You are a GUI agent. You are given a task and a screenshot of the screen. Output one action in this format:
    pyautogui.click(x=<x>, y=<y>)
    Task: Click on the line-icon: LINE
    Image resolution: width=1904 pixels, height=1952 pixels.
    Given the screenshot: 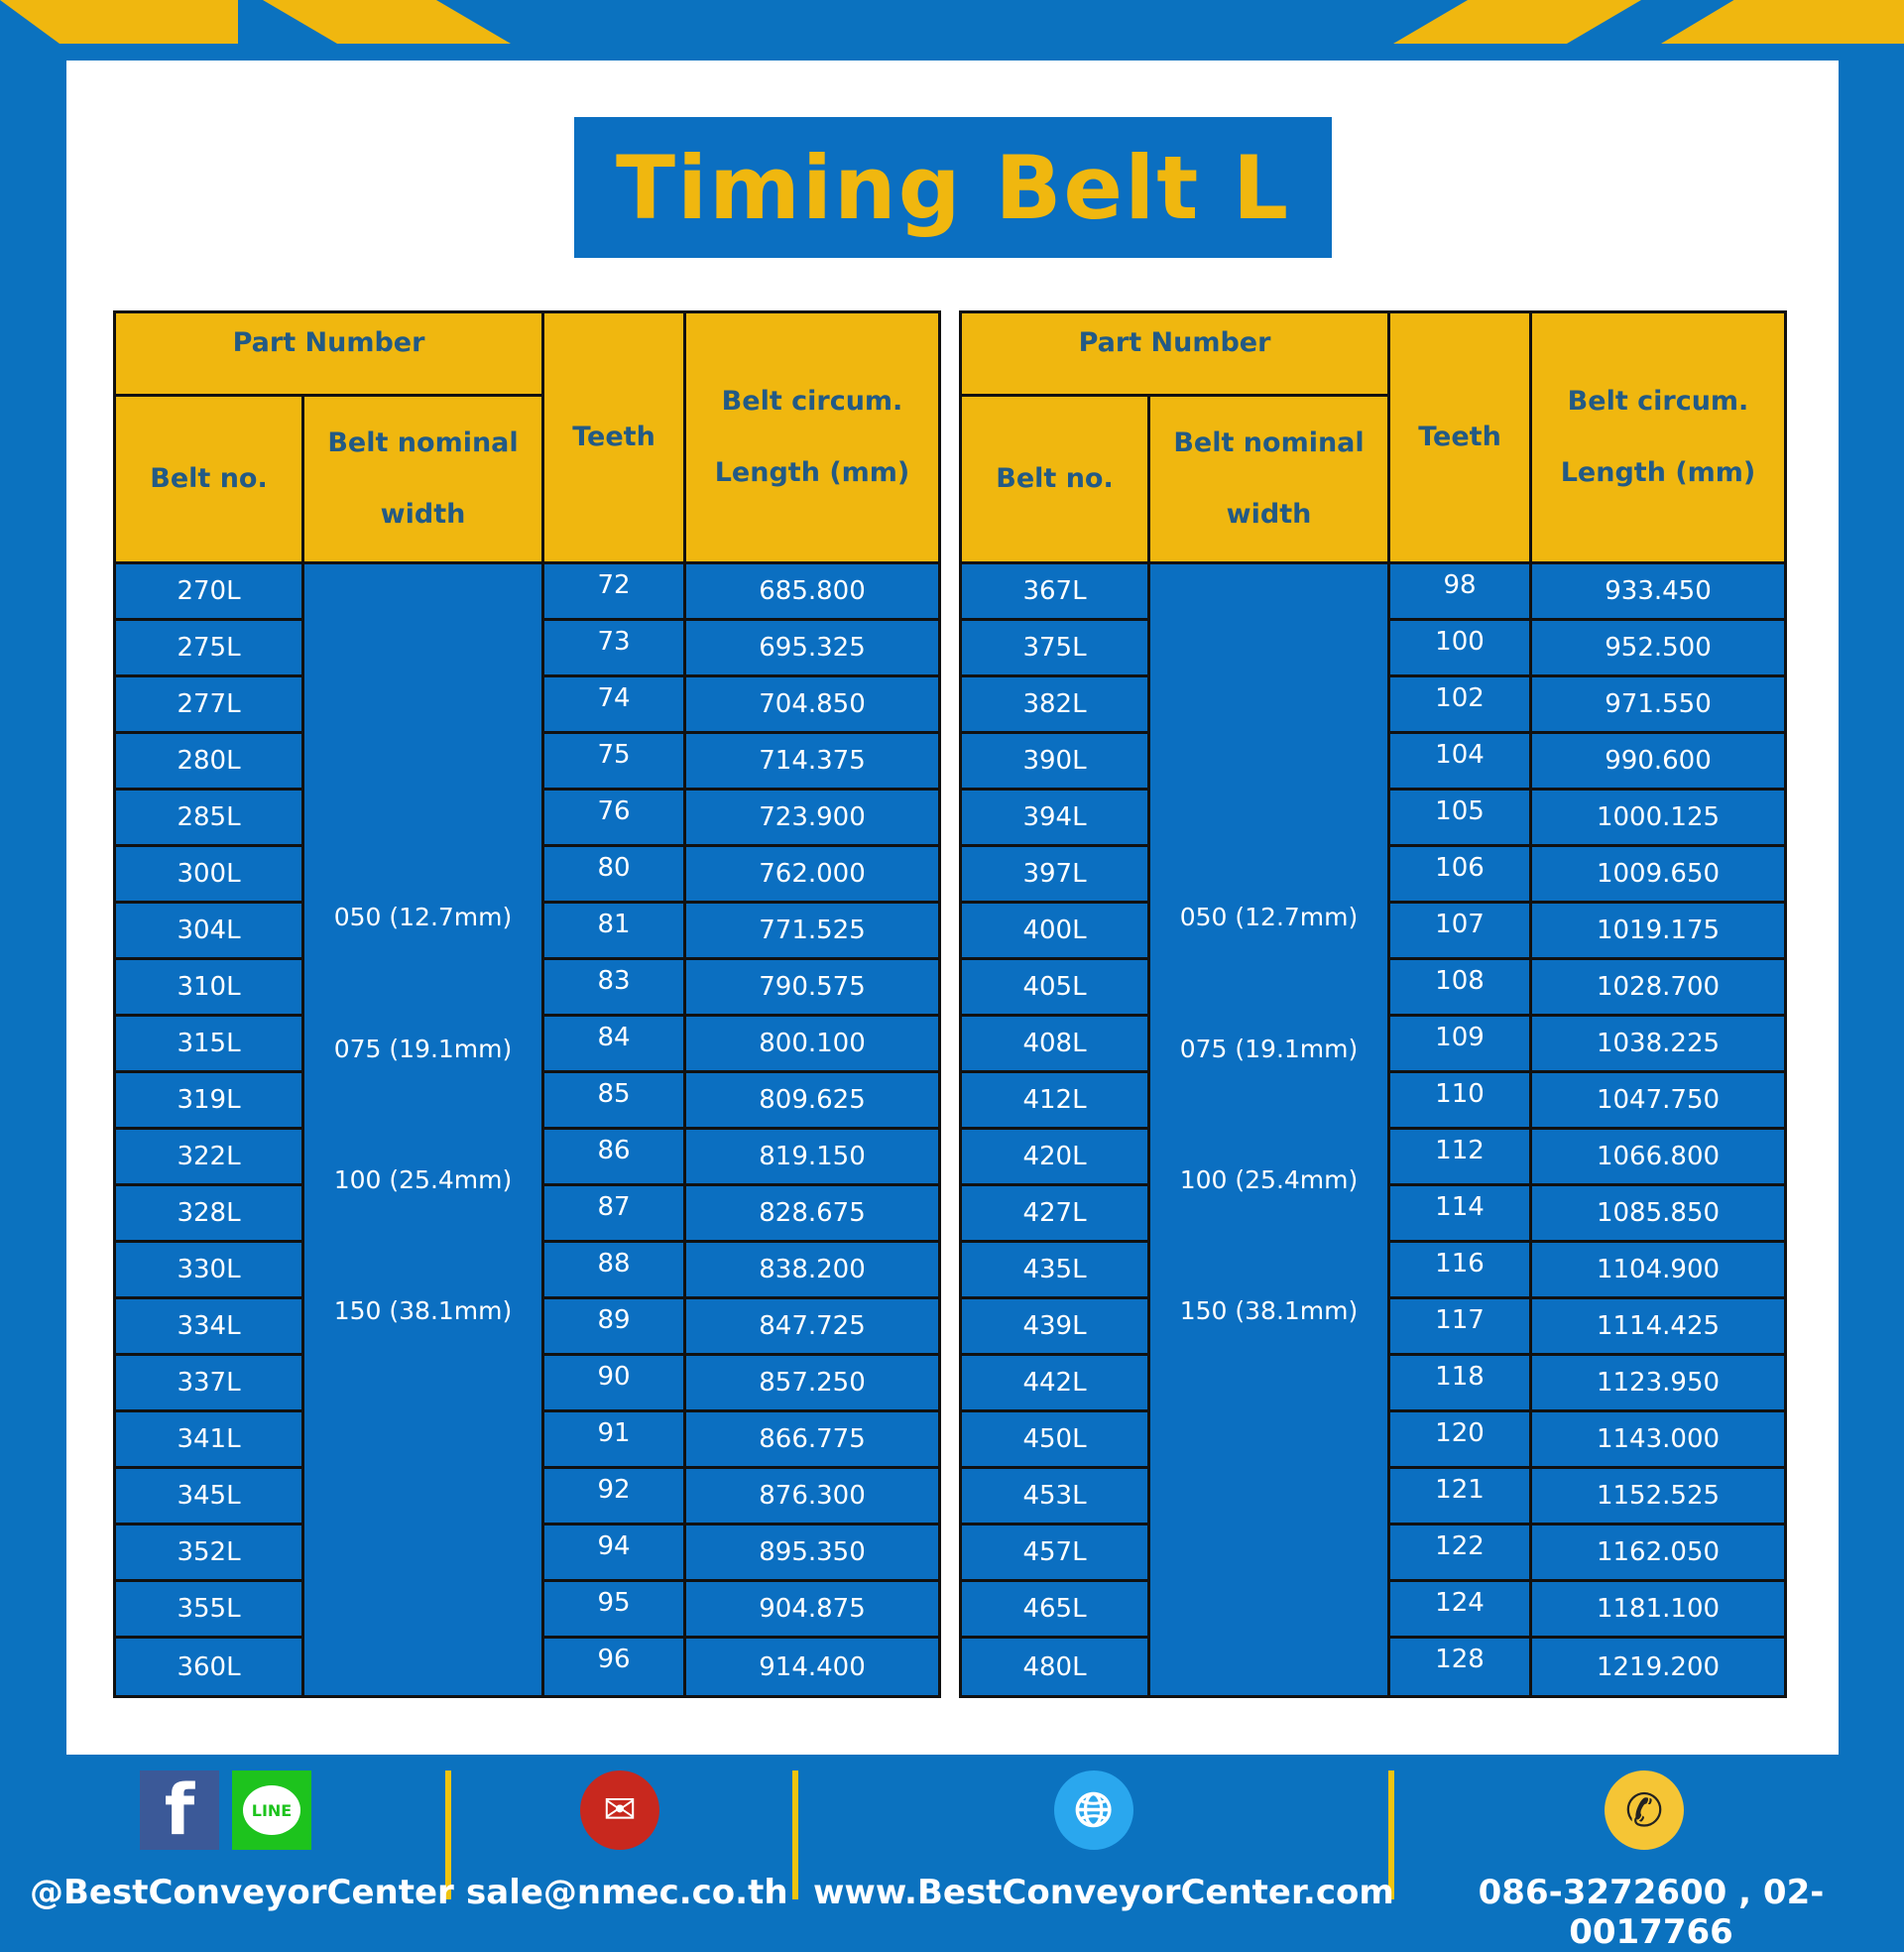 What is the action you would take?
    pyautogui.click(x=271, y=1810)
    